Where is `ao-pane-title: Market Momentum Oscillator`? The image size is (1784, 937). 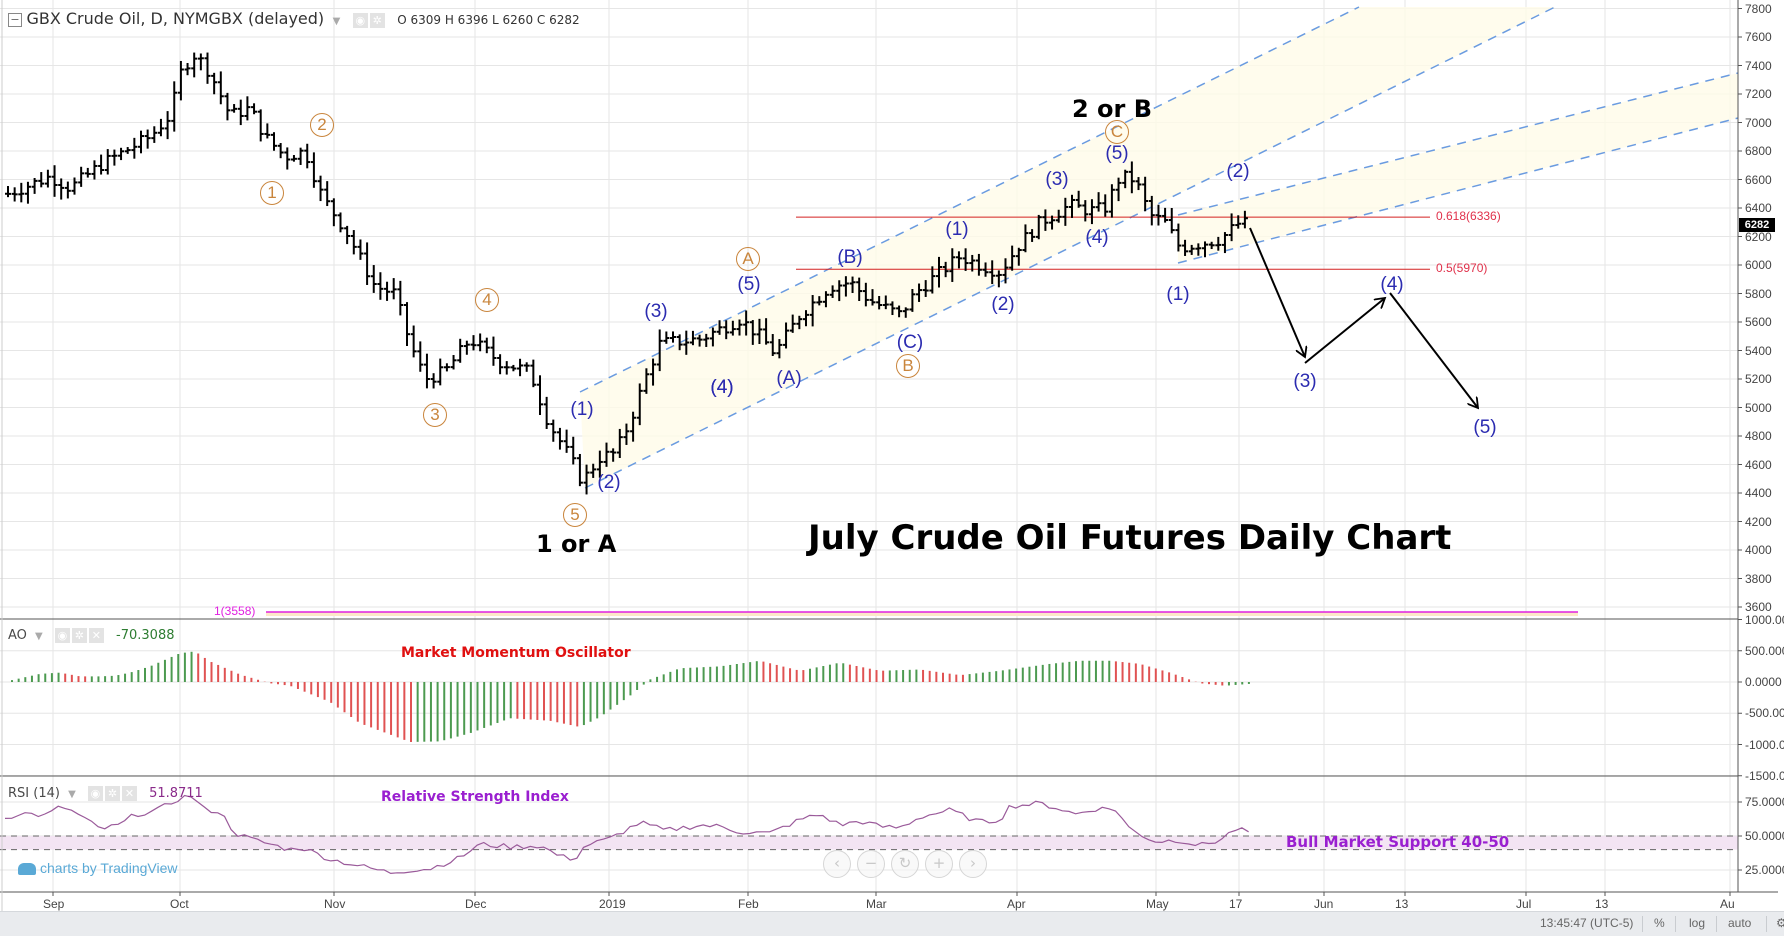
ao-pane-title: Market Momentum Oscillator is located at coordinates (516, 653).